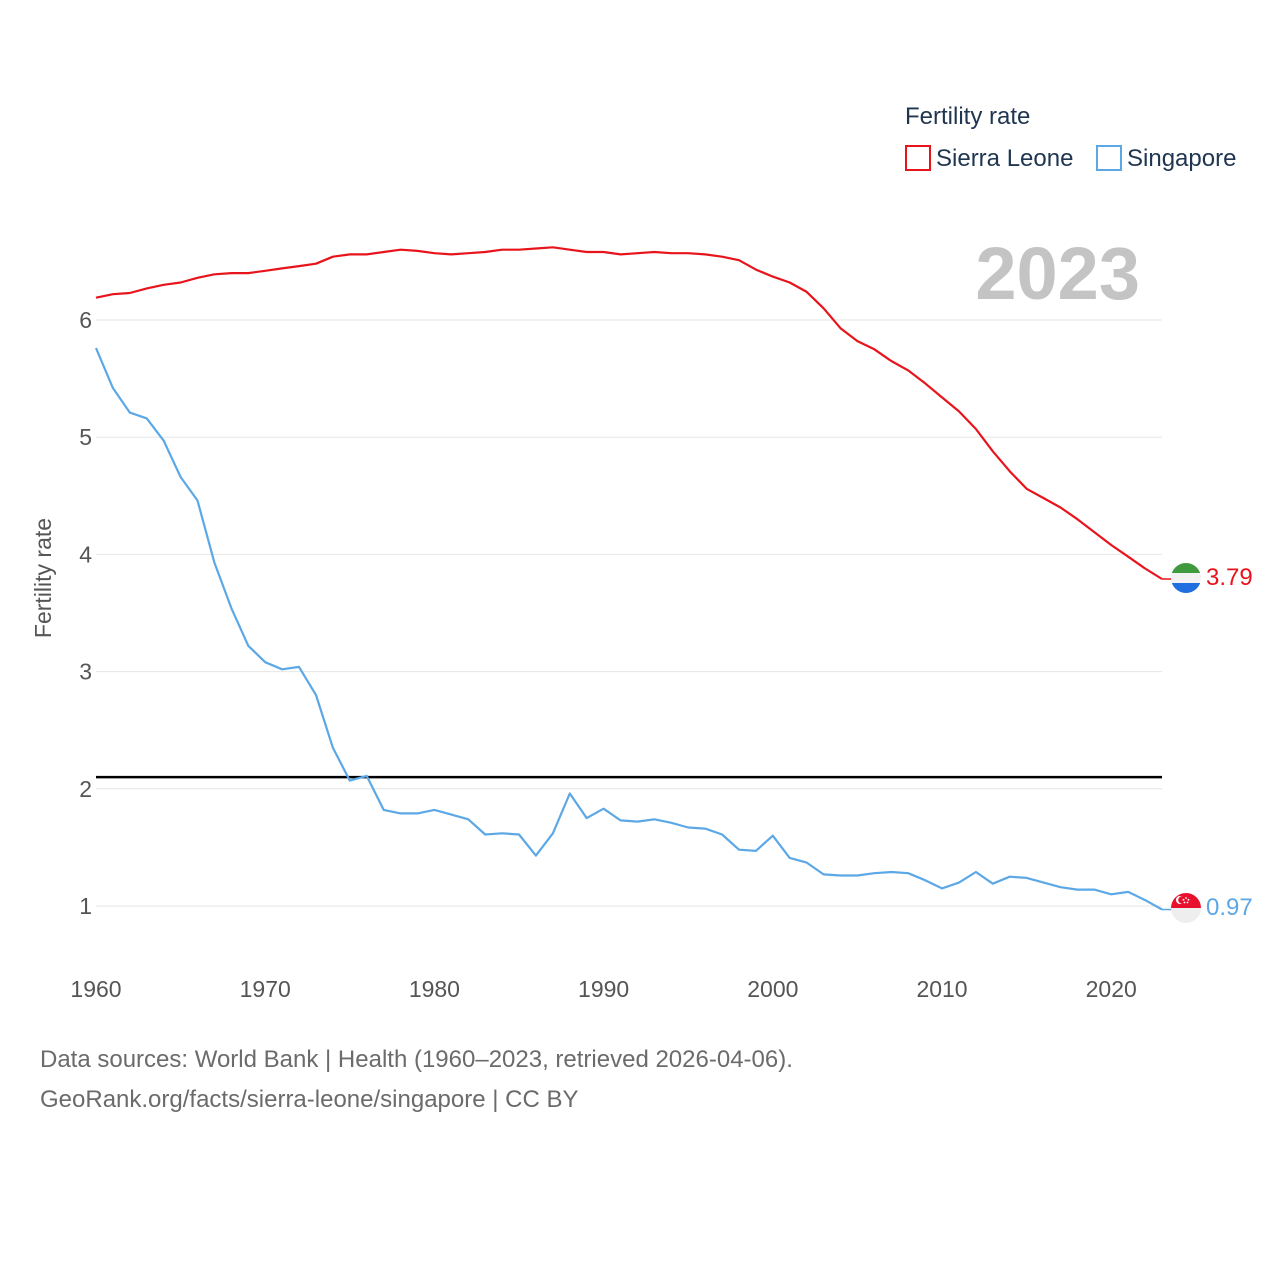  Describe the element at coordinates (1057, 273) in the screenshot. I see `year-label: 2023` at that location.